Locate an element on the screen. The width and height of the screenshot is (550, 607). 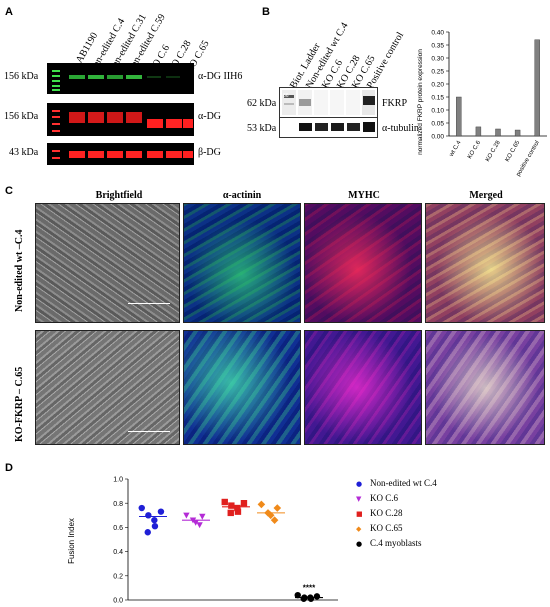
brightfield-image-row2 is located at coordinates (107, 387).